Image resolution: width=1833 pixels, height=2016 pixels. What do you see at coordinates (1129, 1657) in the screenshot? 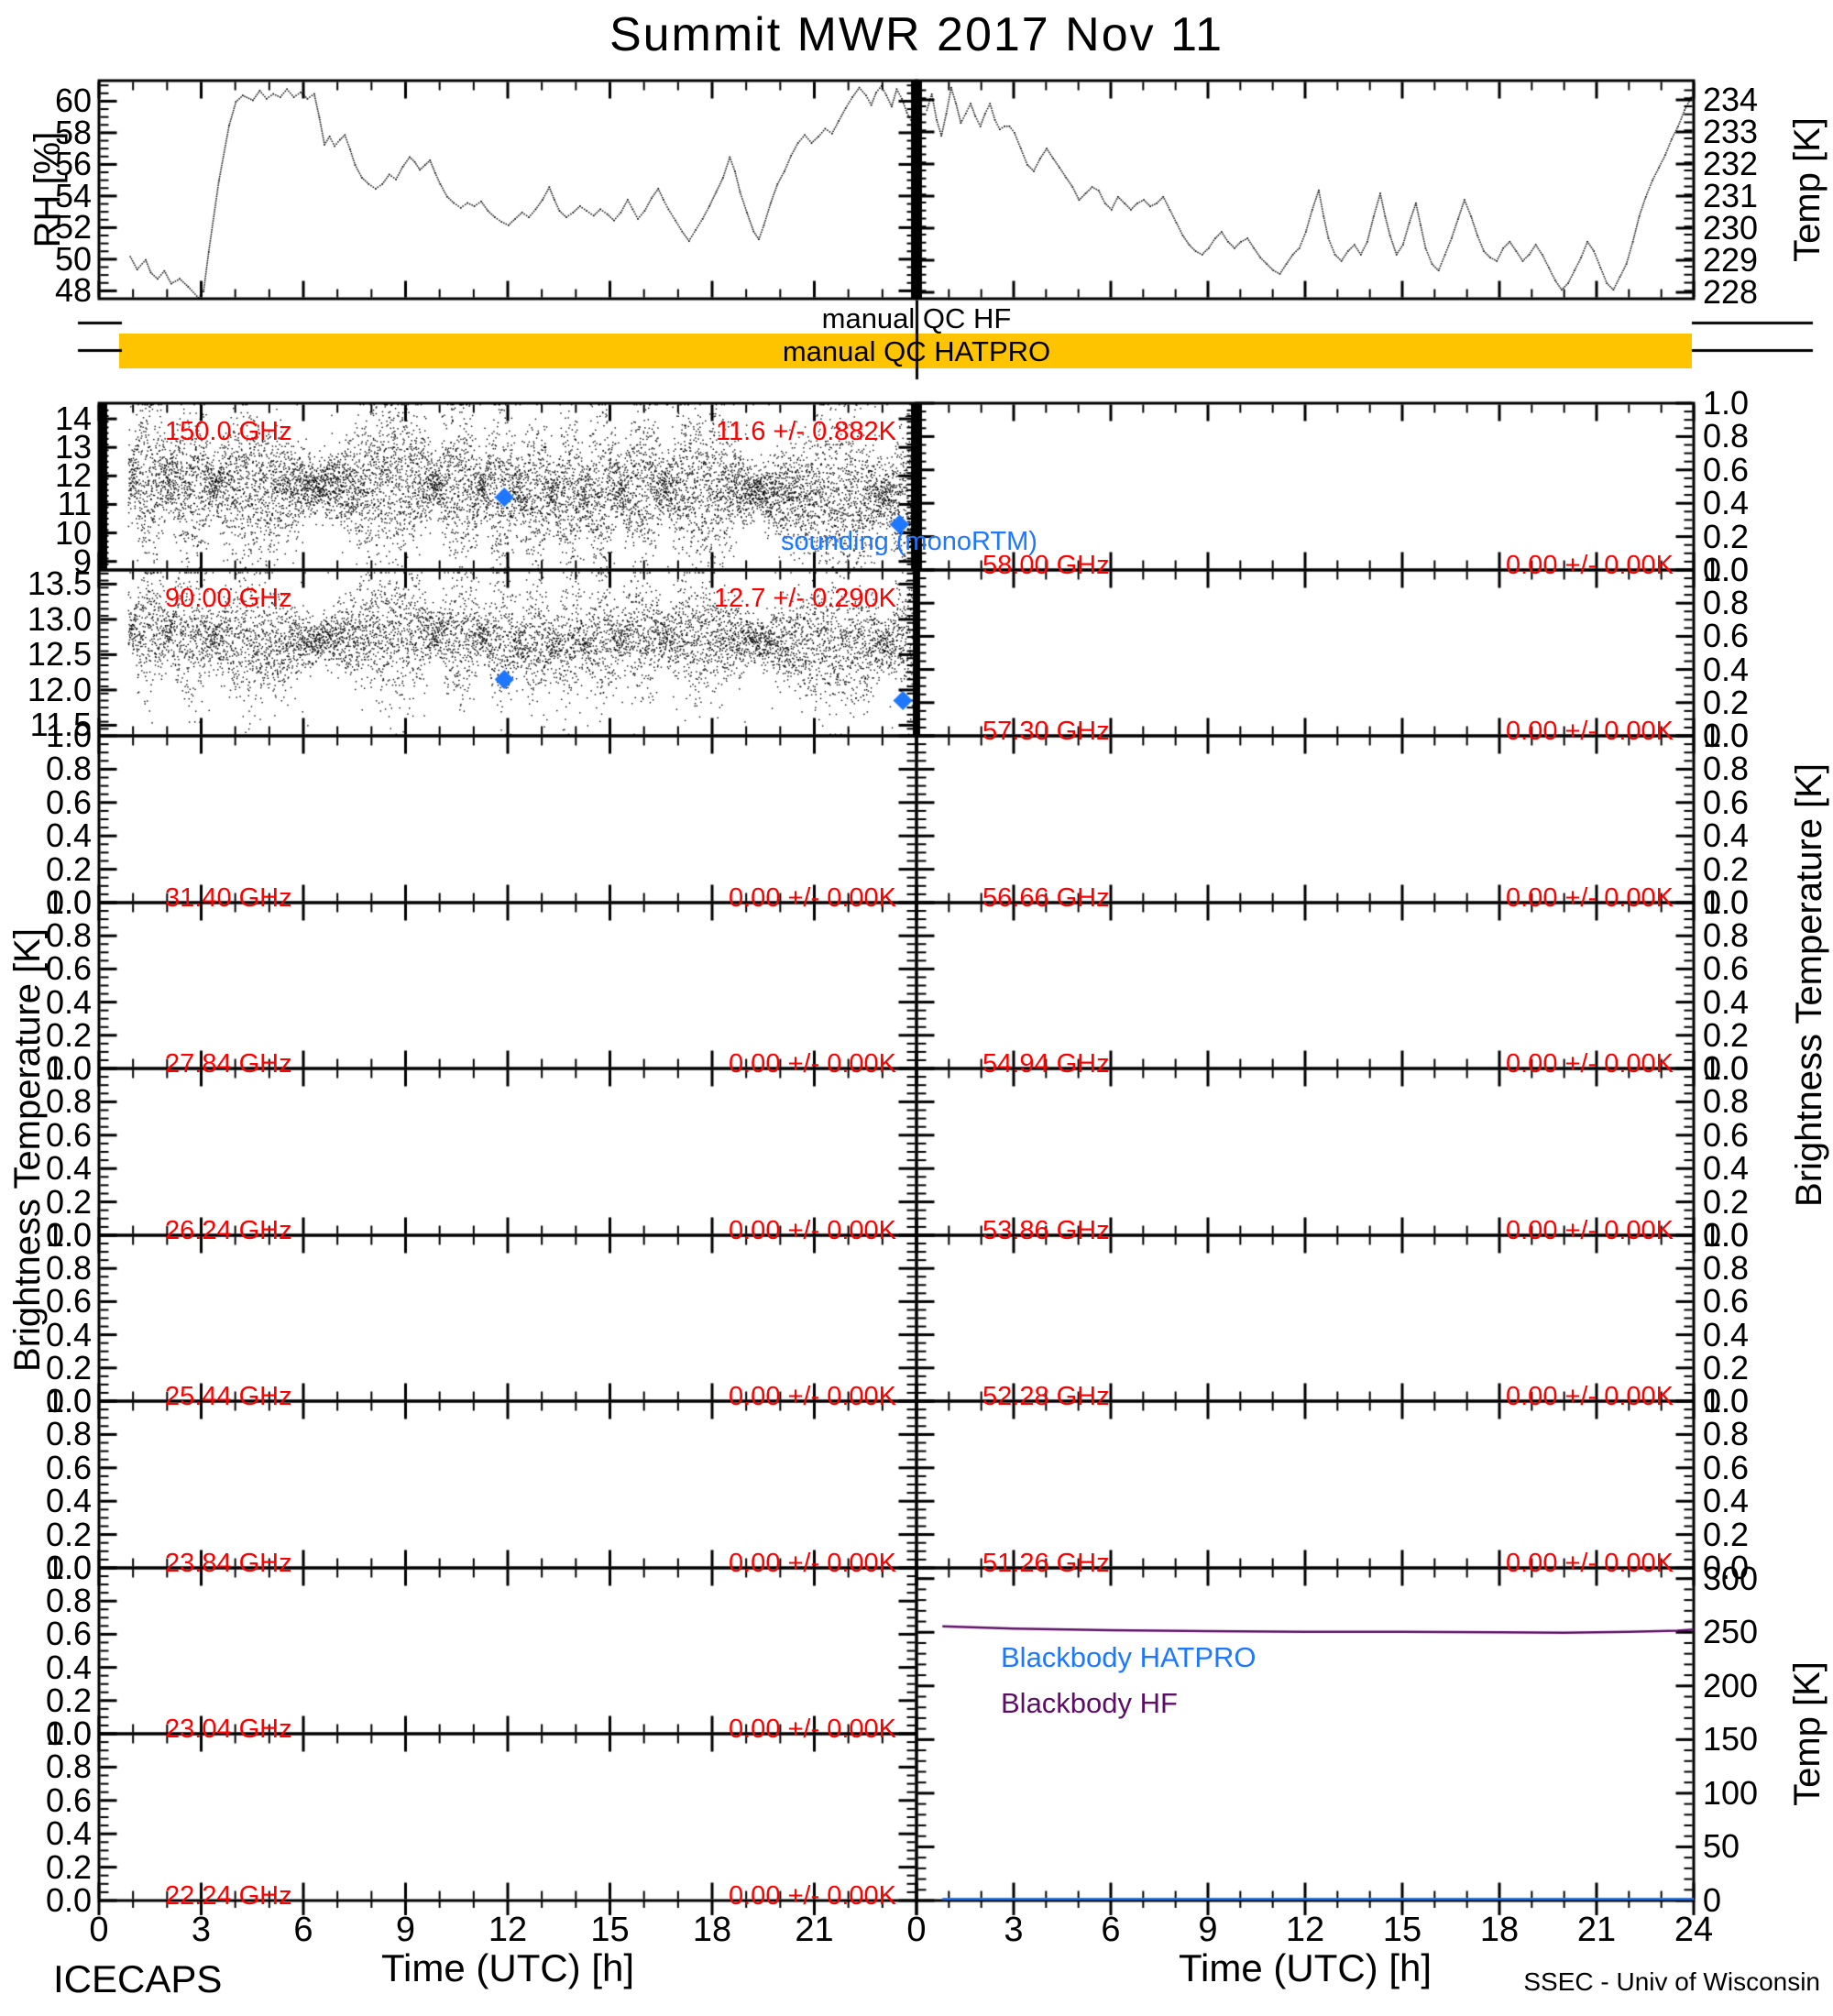
I see `legend-blackbody-hatpro: Blackbody HATPRO` at bounding box center [1129, 1657].